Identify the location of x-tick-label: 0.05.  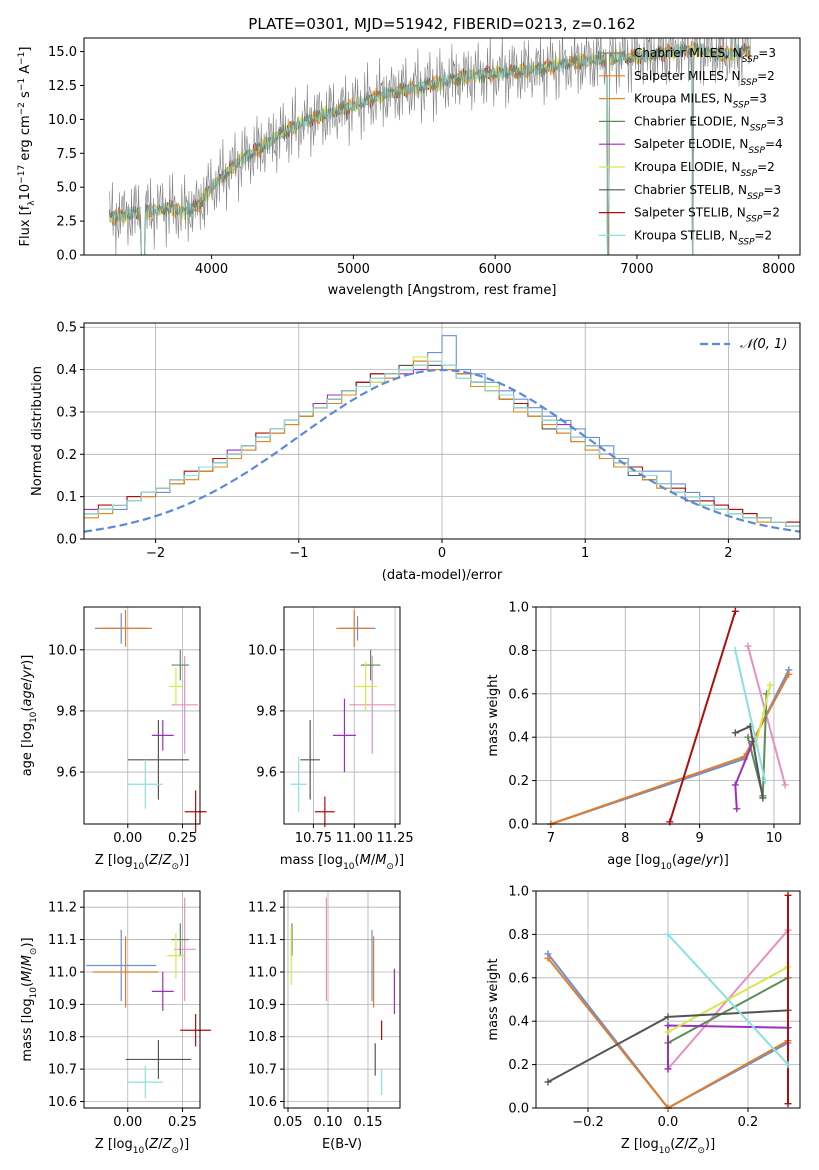
(288, 1122).